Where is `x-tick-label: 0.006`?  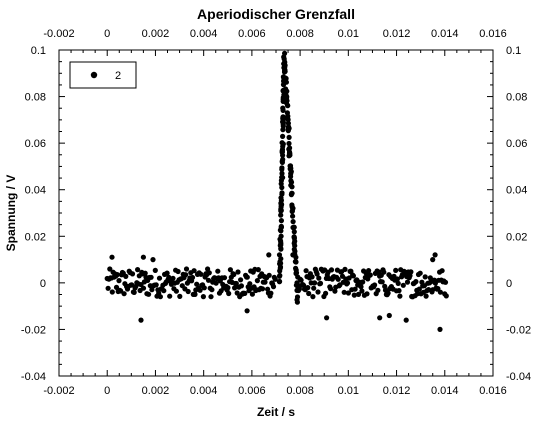
x-tick-label: 0.006 is located at coordinates (252, 391).